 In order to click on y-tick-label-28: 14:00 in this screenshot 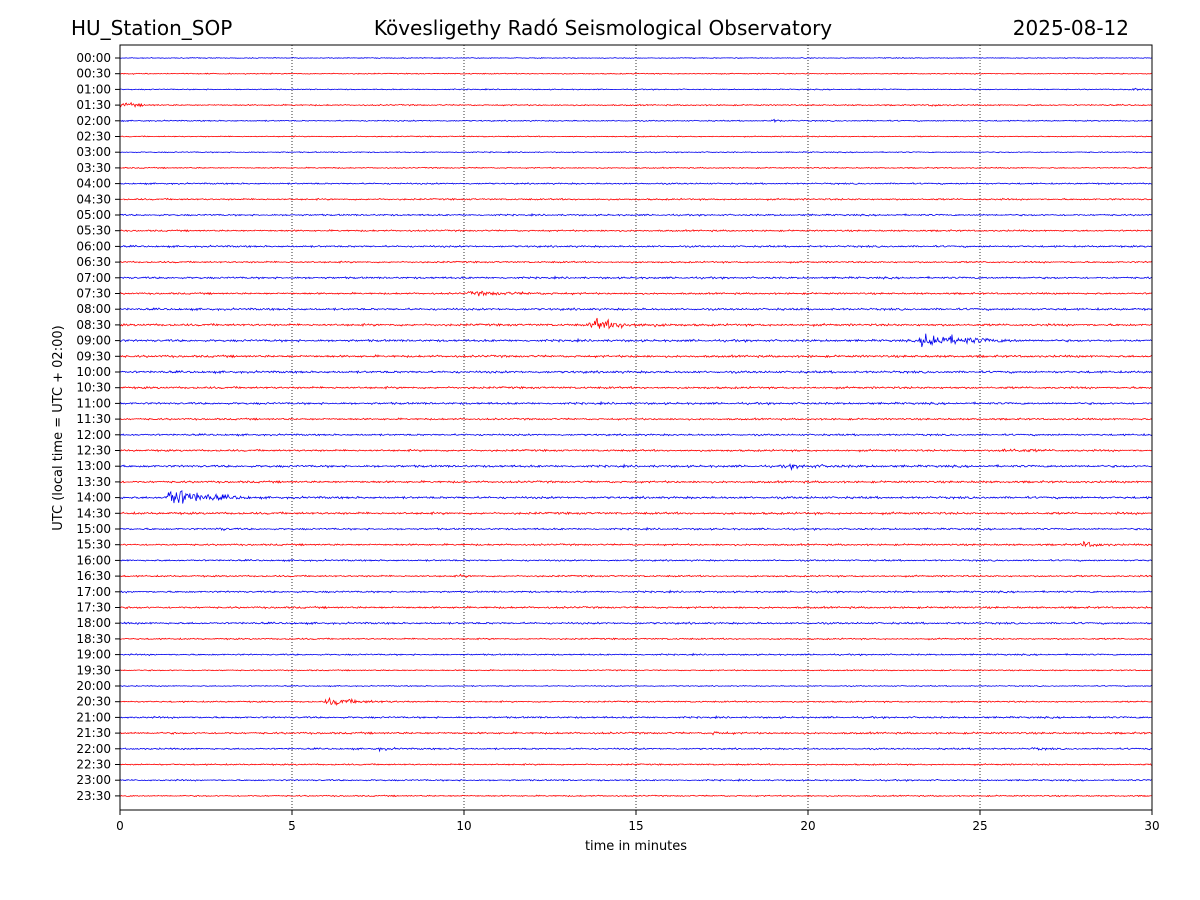, I will do `click(93, 498)`.